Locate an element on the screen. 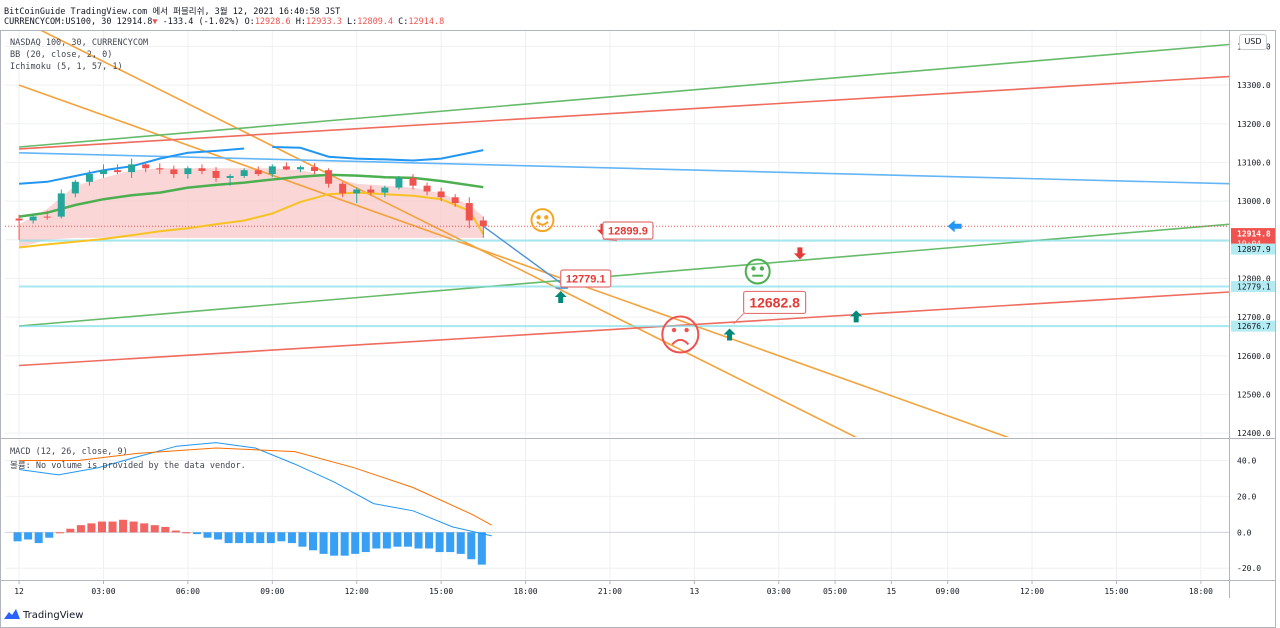  price-tick-label: 13200.0 is located at coordinates (1254, 124).